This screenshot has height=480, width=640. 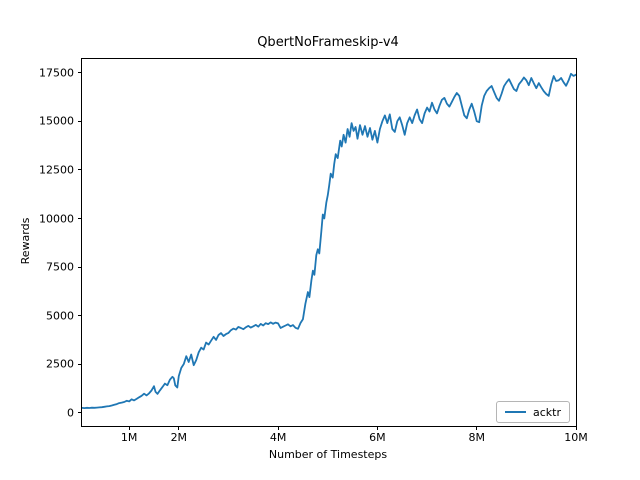 What do you see at coordinates (70, 413) in the screenshot?
I see `y-tick-label: 0` at bounding box center [70, 413].